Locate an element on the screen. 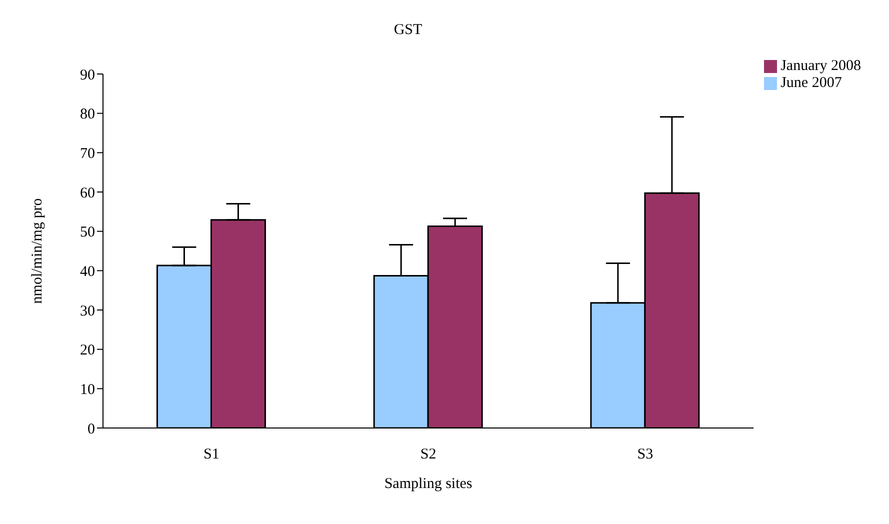  legend-label: June 2007 is located at coordinates (811, 83).